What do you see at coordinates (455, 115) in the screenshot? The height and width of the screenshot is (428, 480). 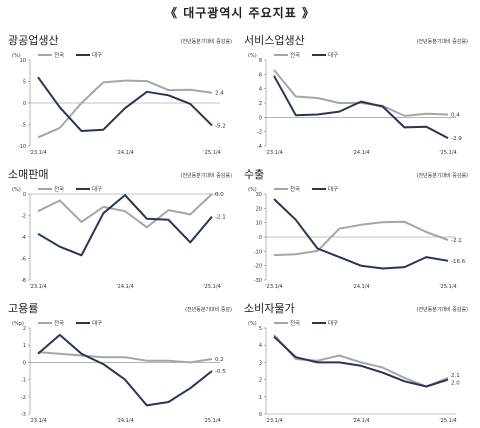 I see `end-value-label: 0.4` at bounding box center [455, 115].